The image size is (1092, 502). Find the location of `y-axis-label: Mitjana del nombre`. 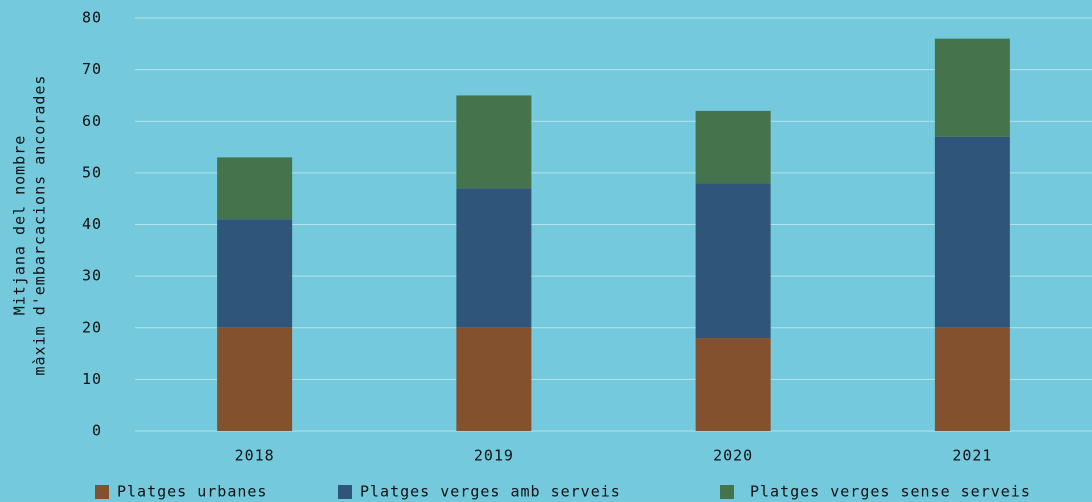

y-axis-label: Mitjana del nombre is located at coordinates (20, 225).